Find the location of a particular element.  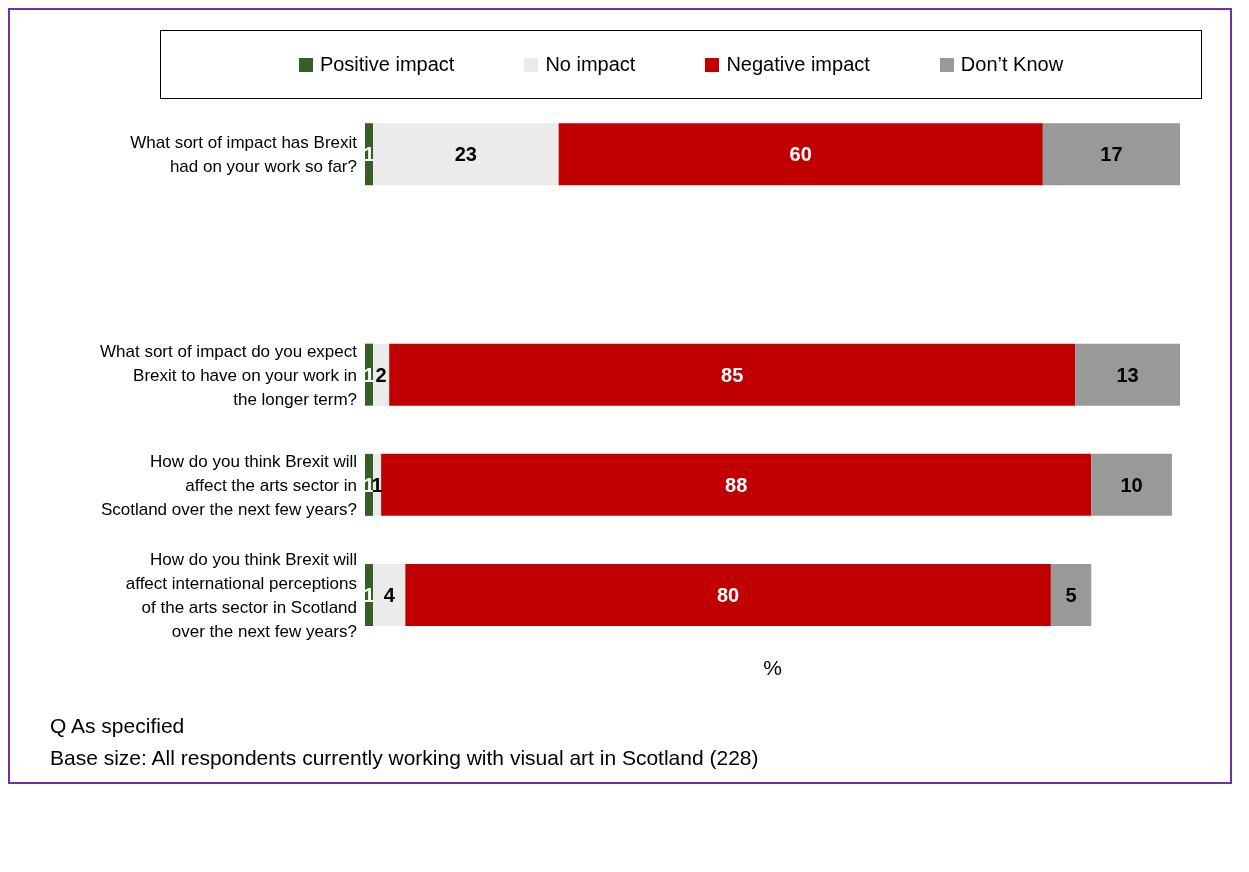

y-tick-label: What sort of impact has Brexit had on your work so far? is located at coordinates (244, 154).